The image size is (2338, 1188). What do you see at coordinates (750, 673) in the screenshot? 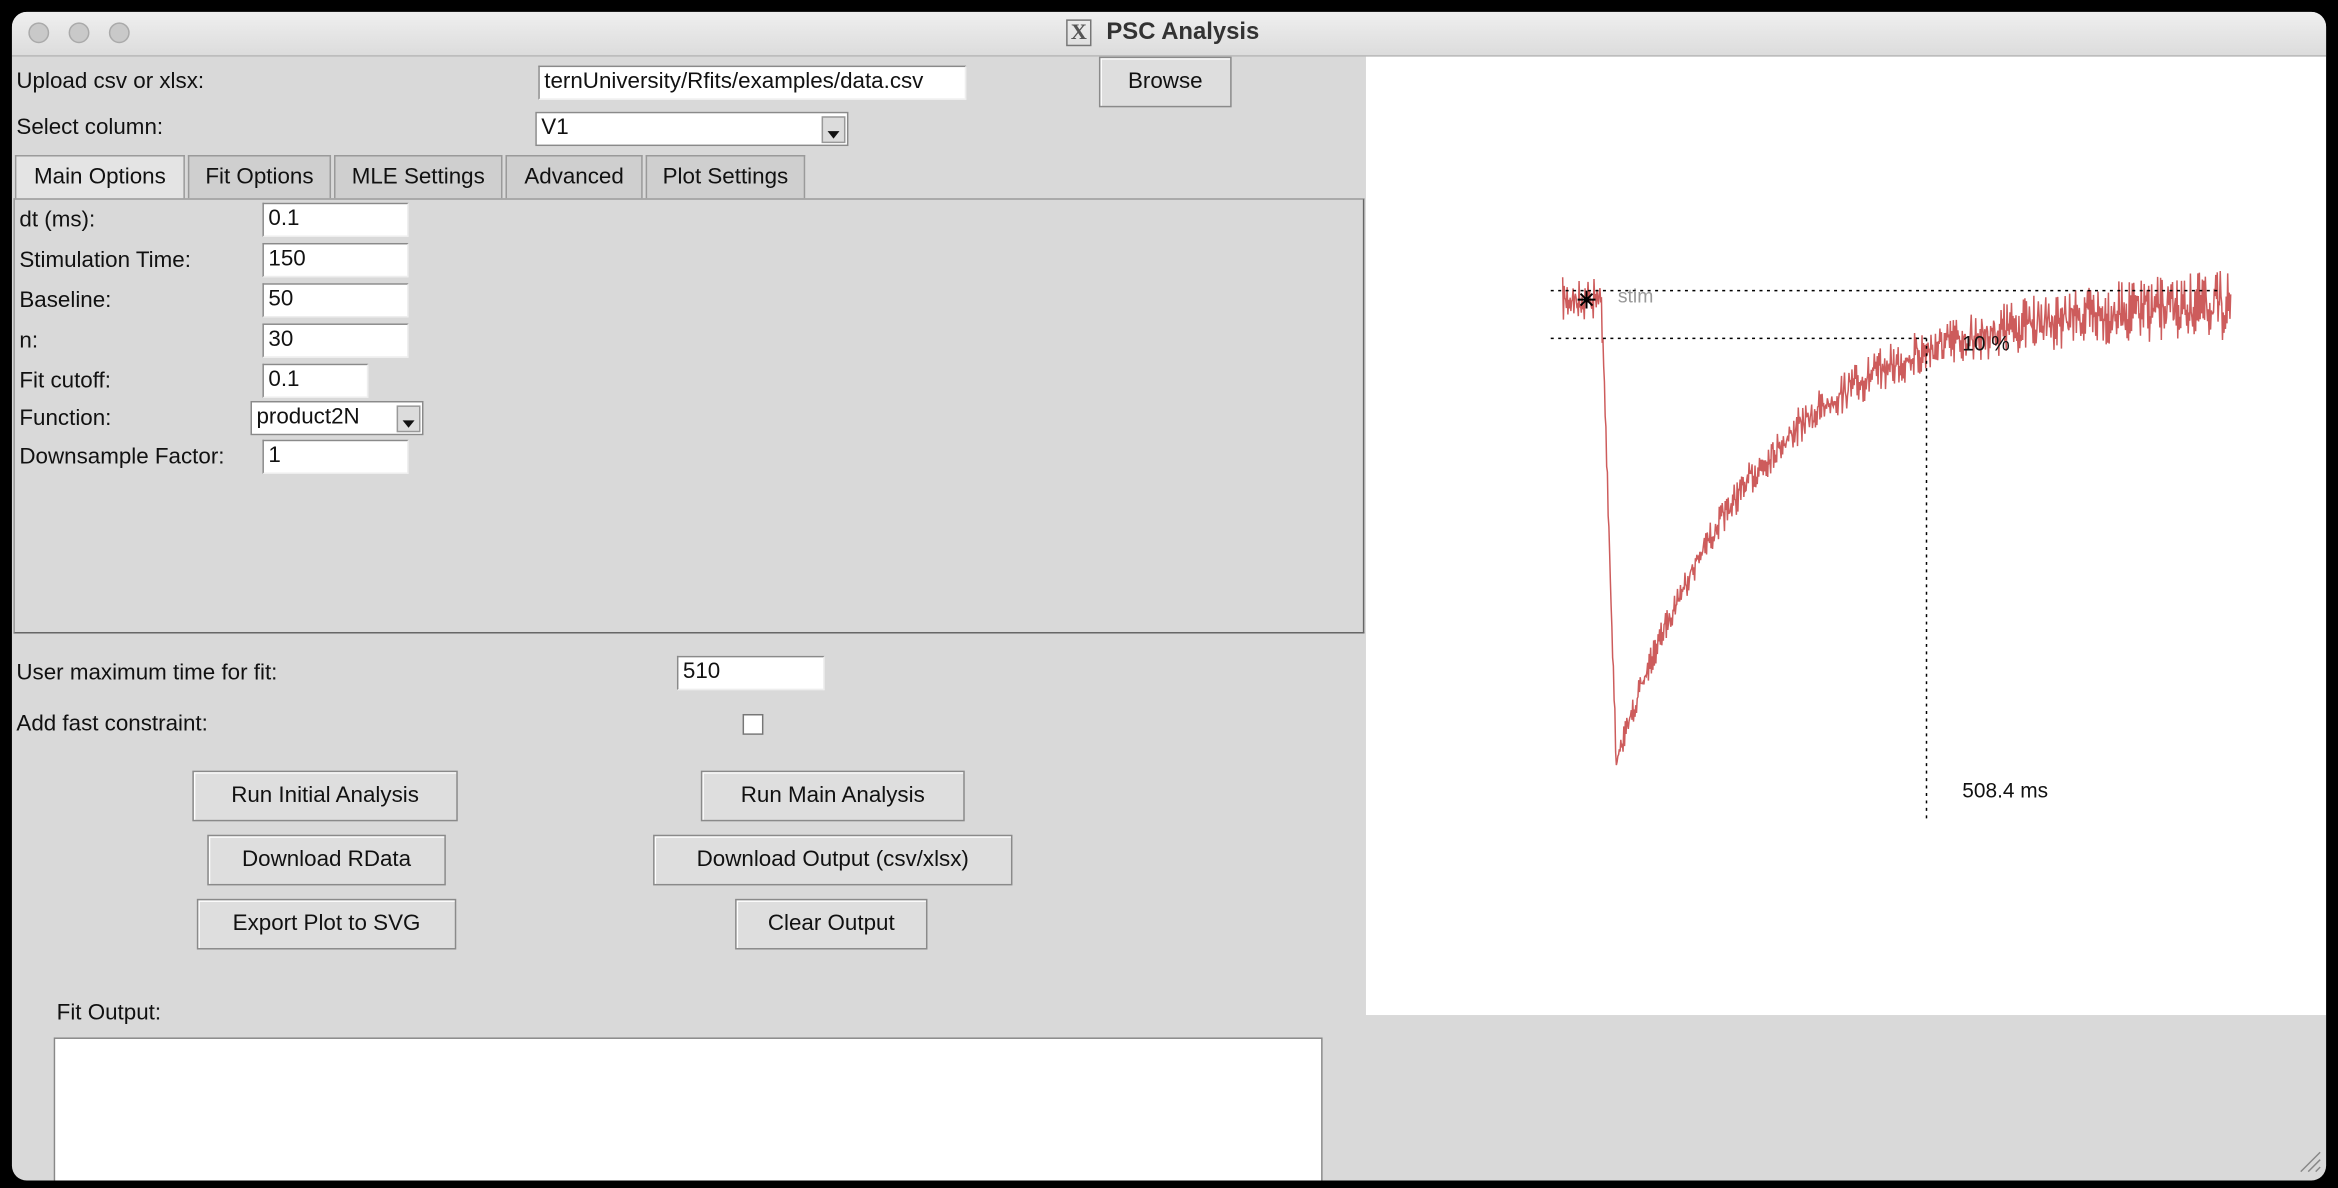
I see `max-time-entry: 510` at bounding box center [750, 673].